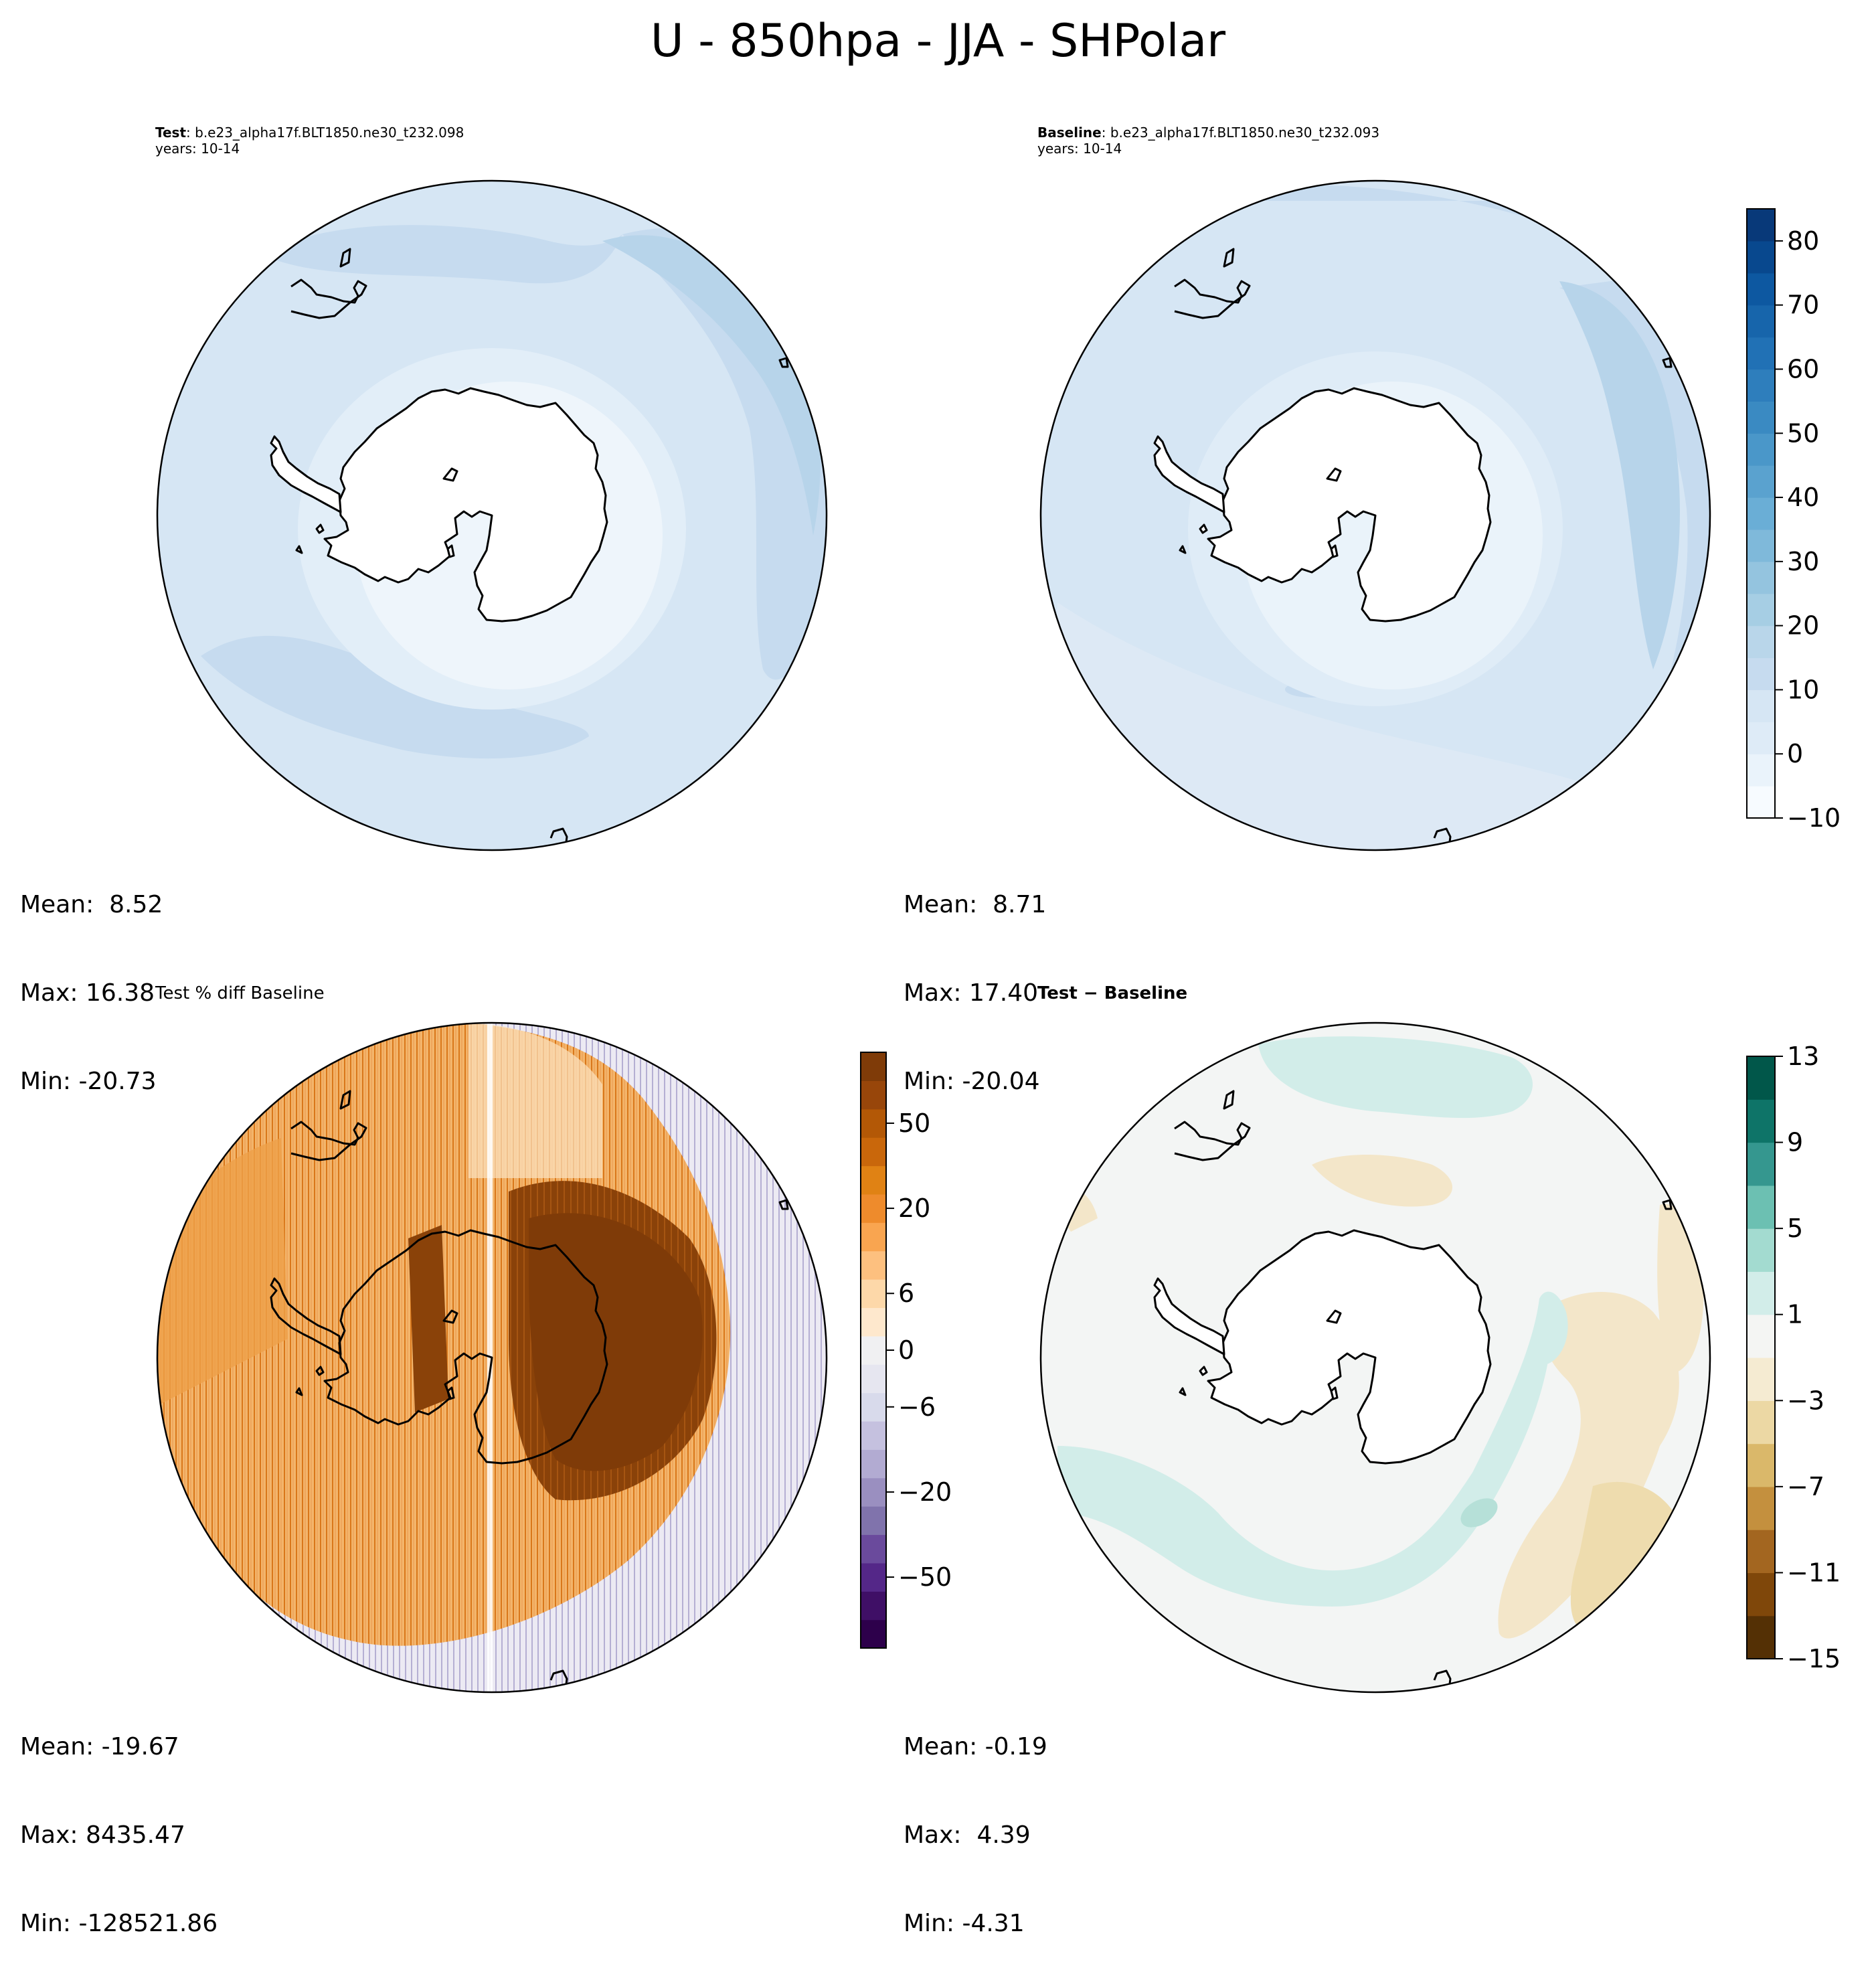 The width and height of the screenshot is (1876, 1968). I want to click on test-label-sep: :, so click(190, 133).